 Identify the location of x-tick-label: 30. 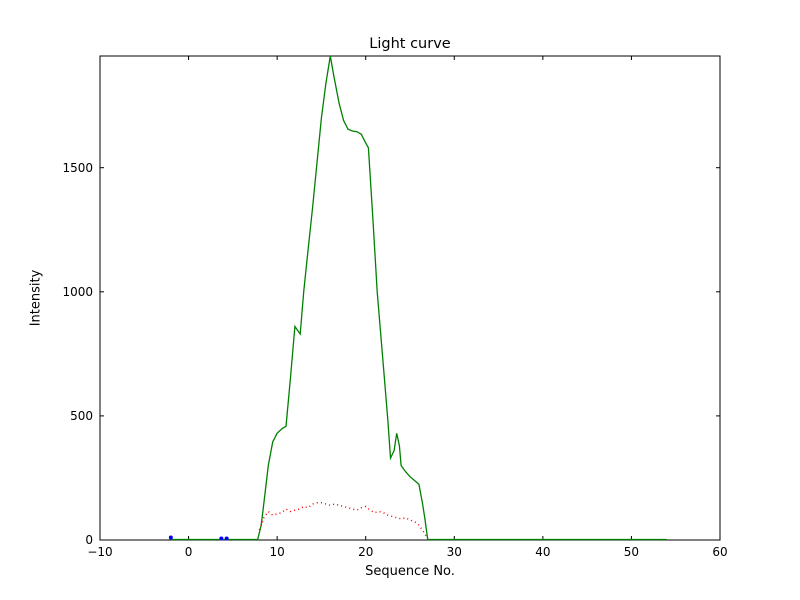
(454, 552).